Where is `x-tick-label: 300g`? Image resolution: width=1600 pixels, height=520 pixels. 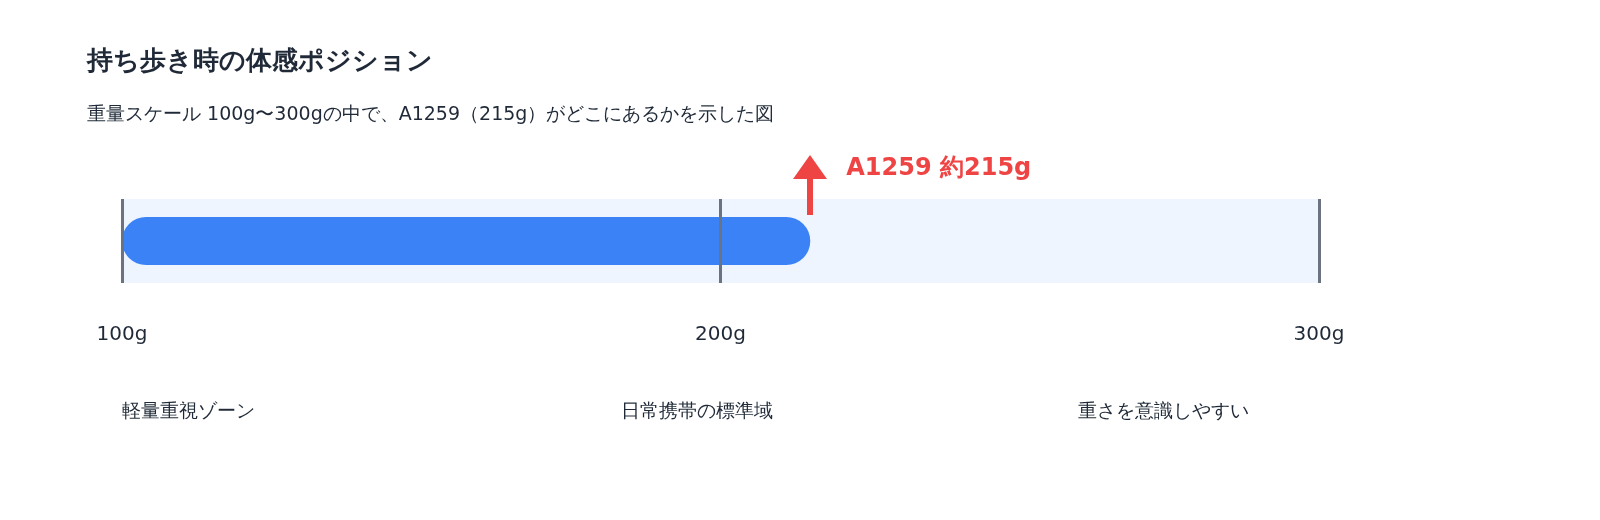 x-tick-label: 300g is located at coordinates (1319, 333).